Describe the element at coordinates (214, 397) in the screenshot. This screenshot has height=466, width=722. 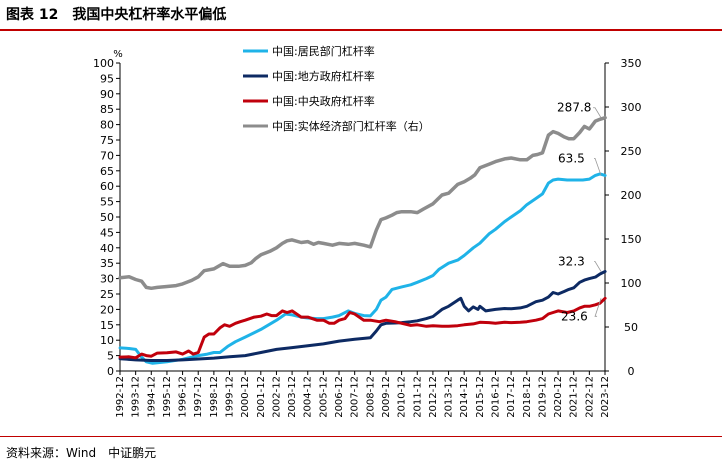
I see `x-tick-label: 1998-12` at that location.